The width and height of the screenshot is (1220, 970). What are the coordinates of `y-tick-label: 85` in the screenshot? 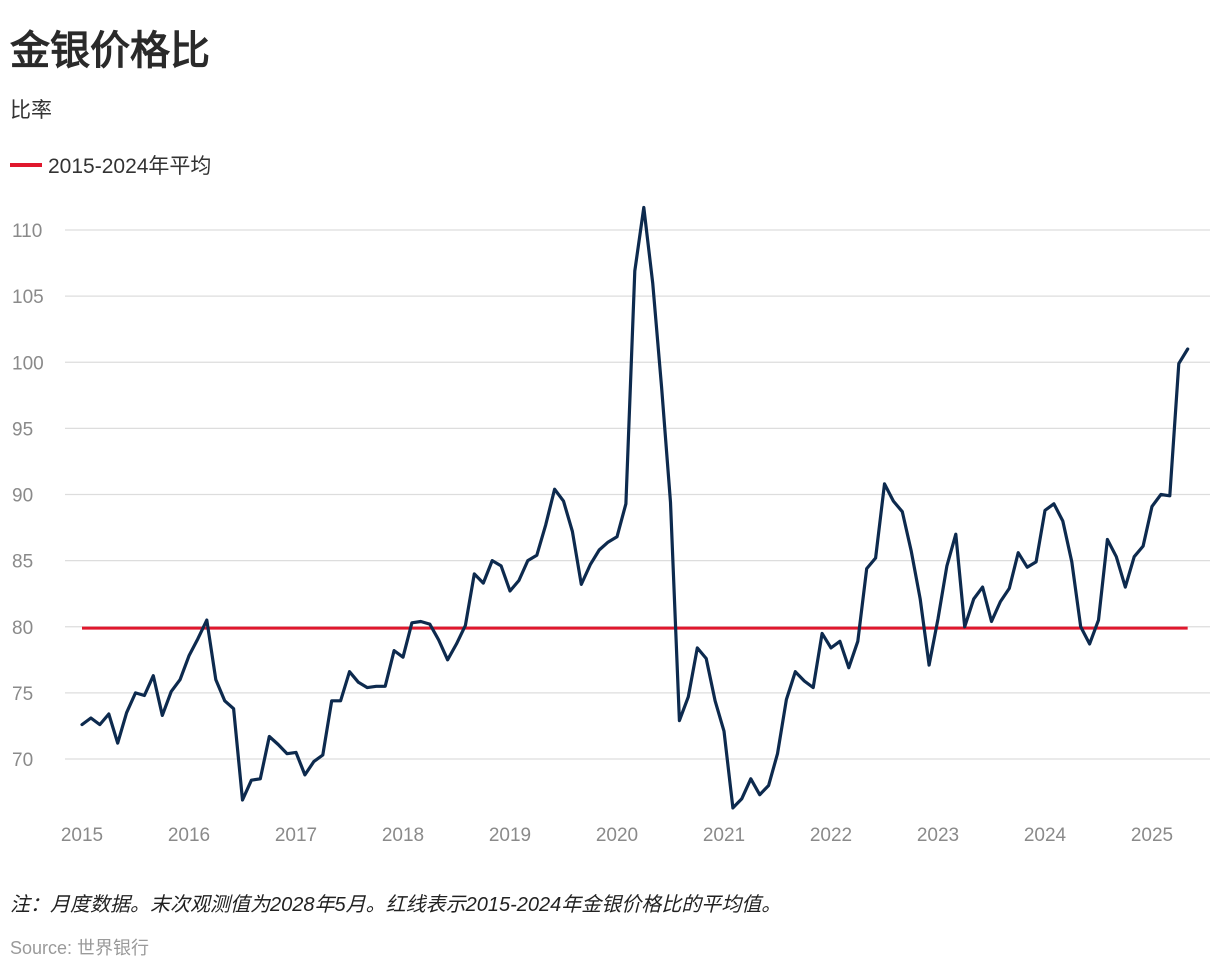 It's located at (22, 562).